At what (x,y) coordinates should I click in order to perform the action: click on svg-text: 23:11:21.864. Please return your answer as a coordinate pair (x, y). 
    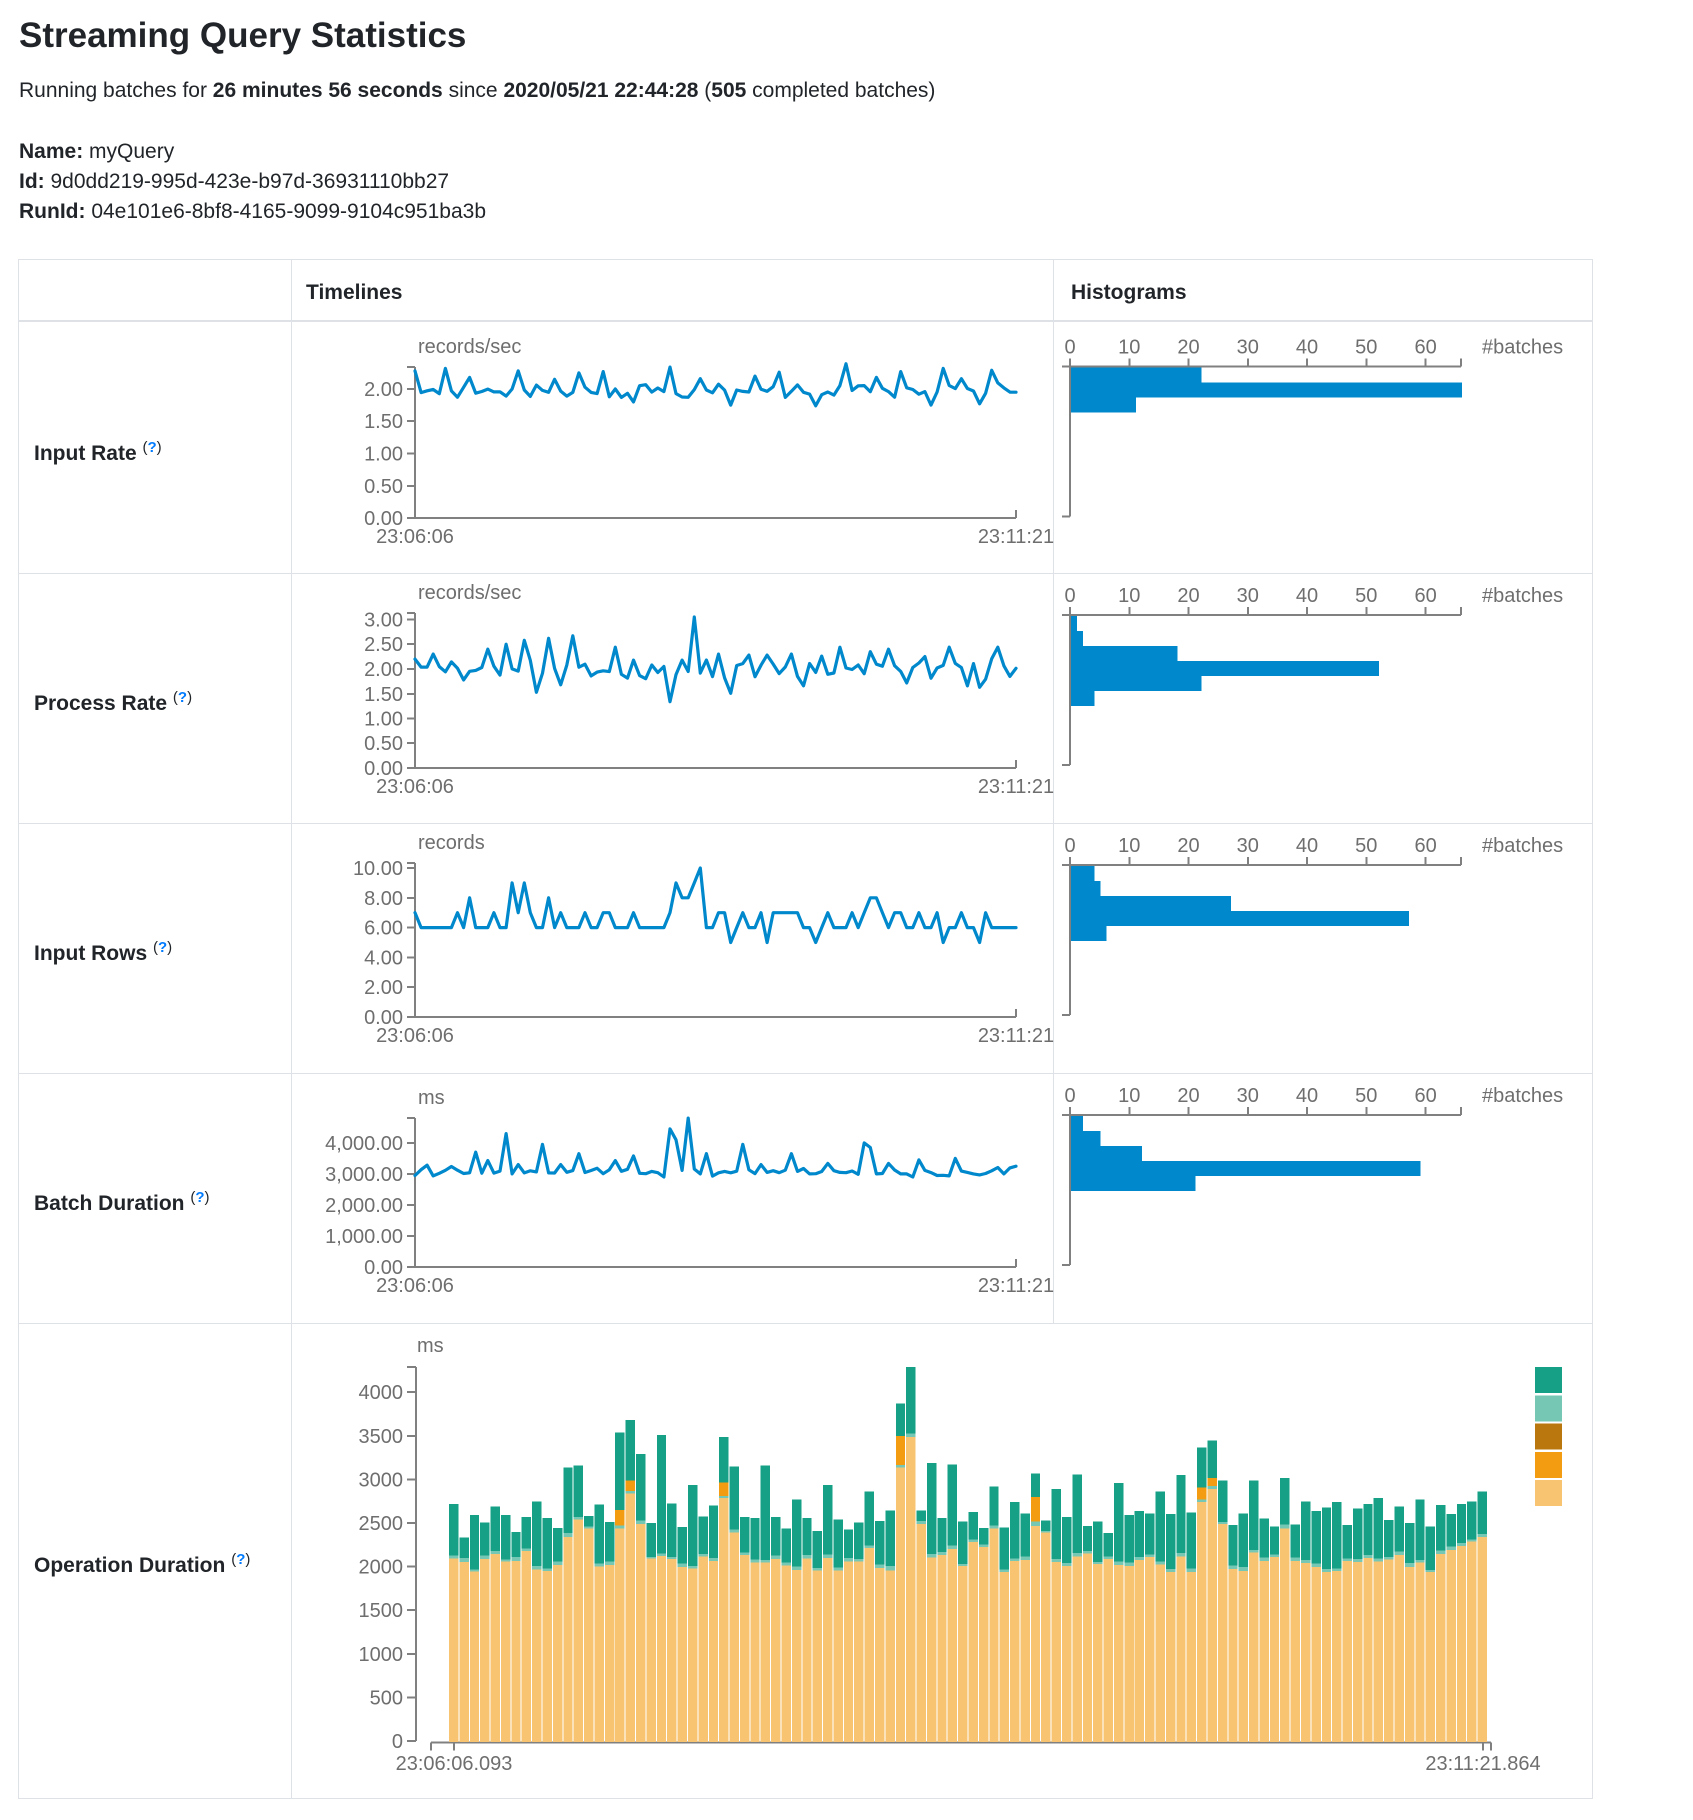
    Looking at the image, I should click on (1482, 1764).